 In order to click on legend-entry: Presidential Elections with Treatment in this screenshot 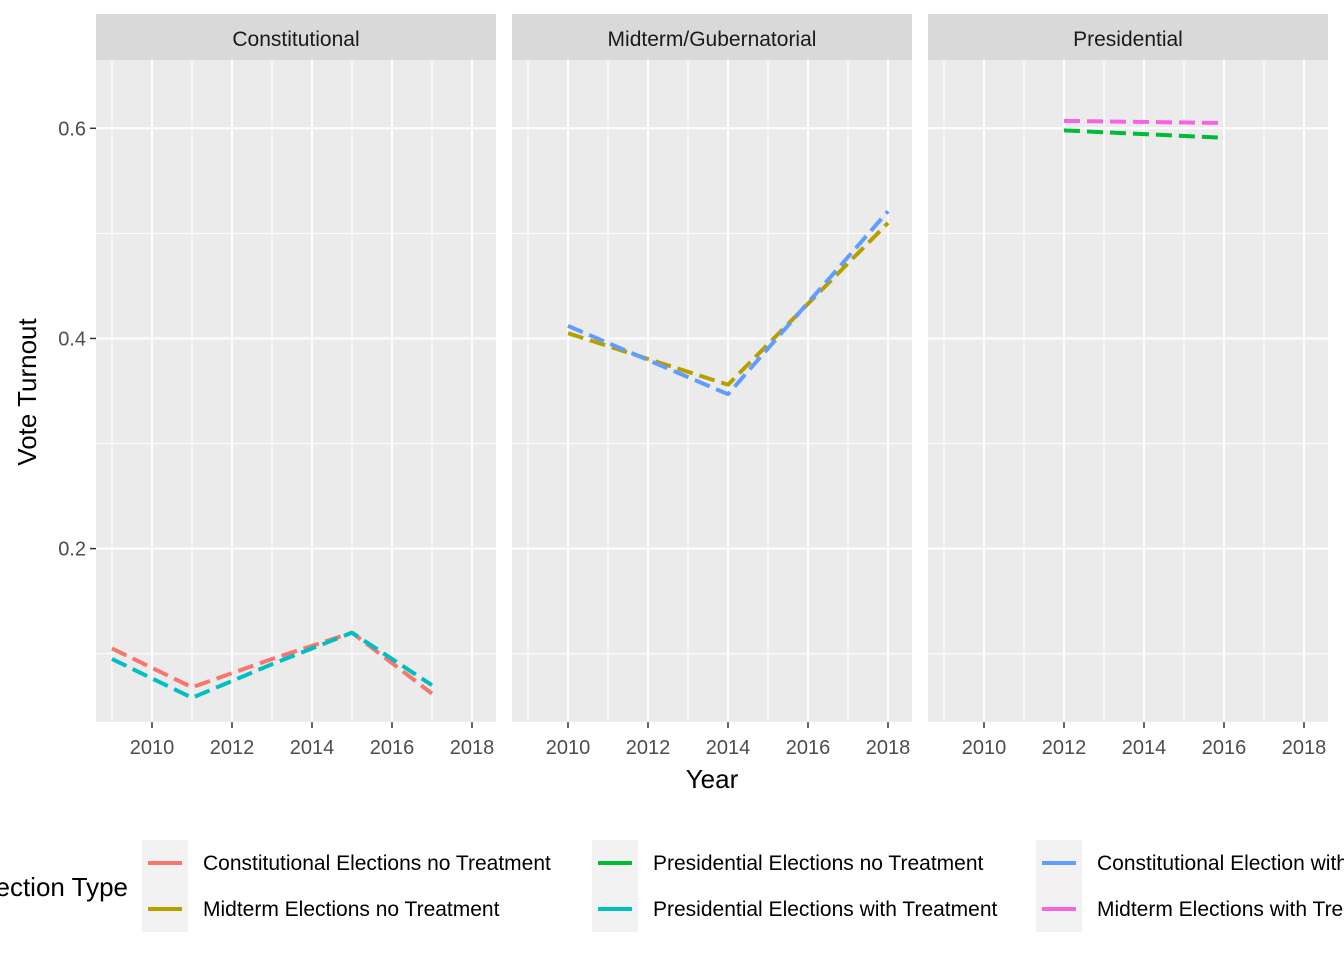, I will do `click(794, 909)`.